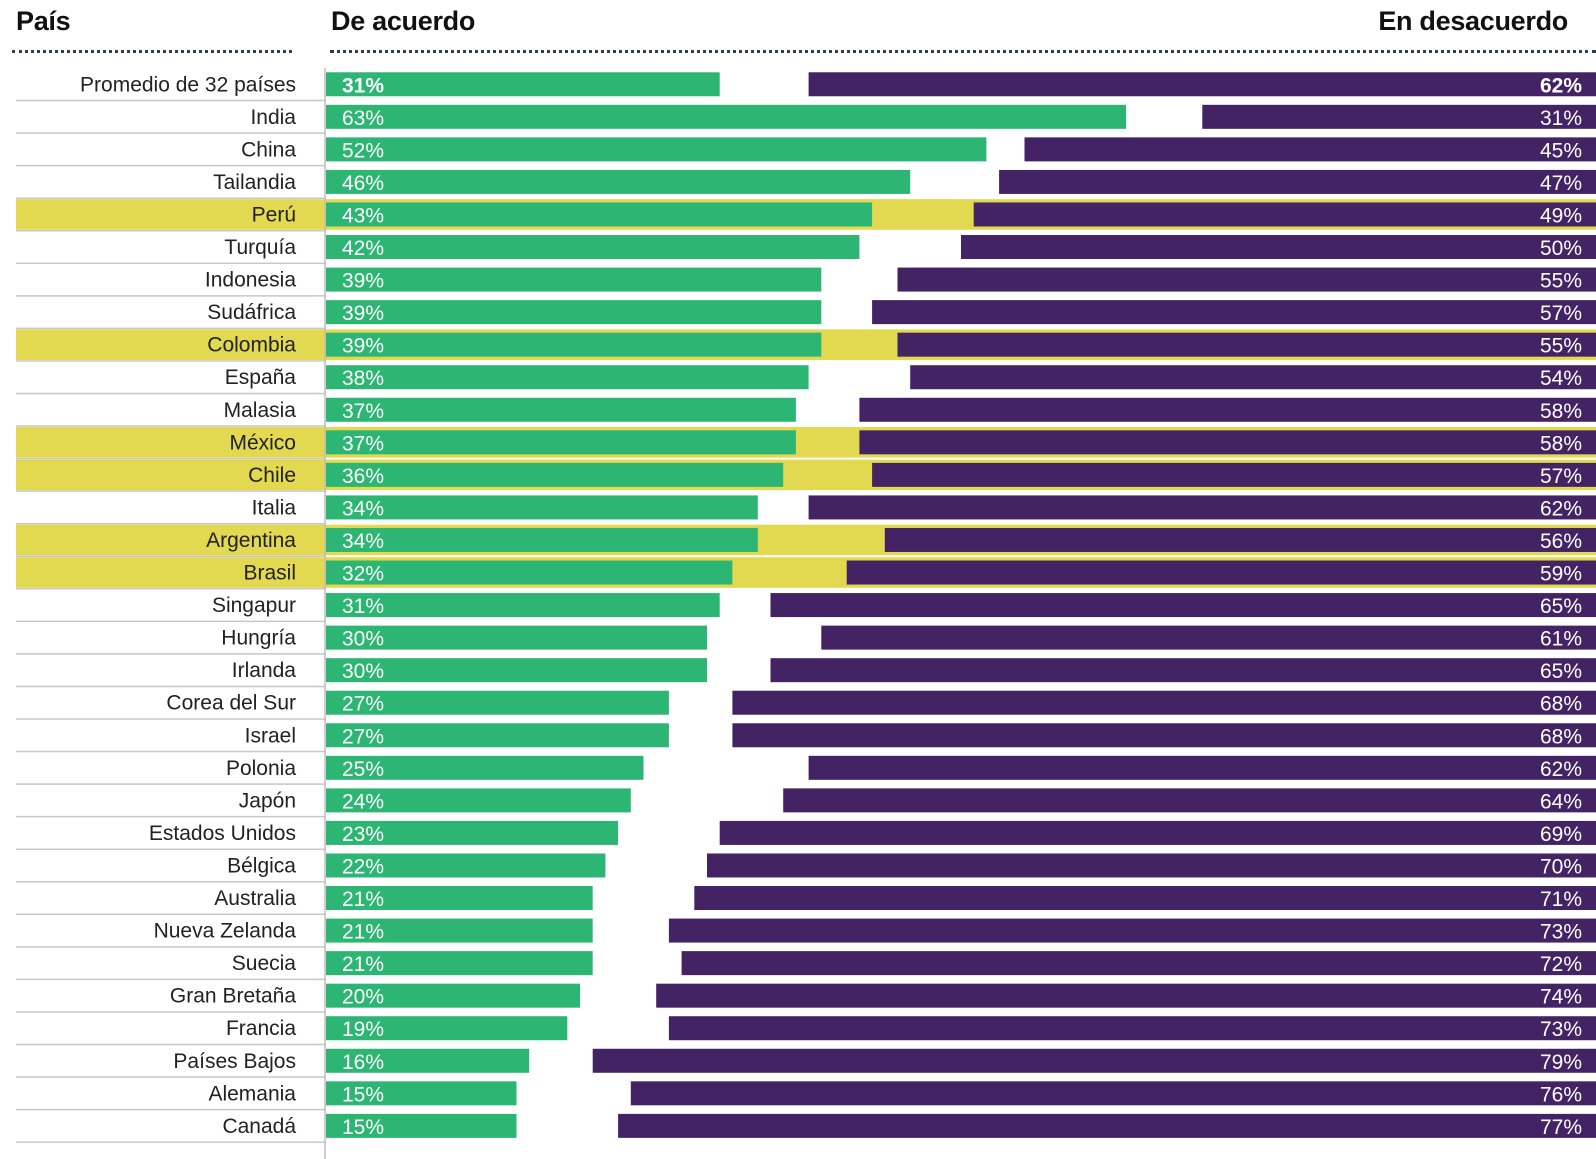 The width and height of the screenshot is (1596, 1159). What do you see at coordinates (363, 150) in the screenshot?
I see `agree-value-label: 52%` at bounding box center [363, 150].